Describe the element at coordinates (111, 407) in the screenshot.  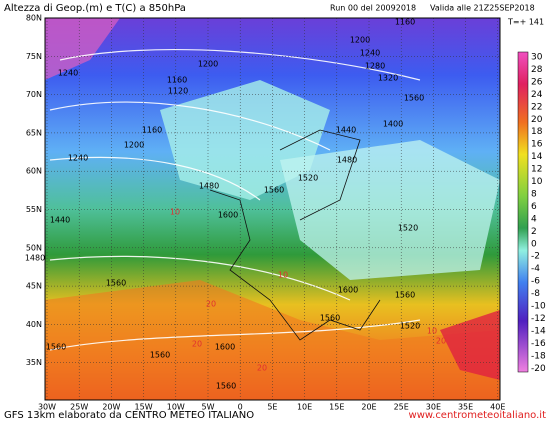
I see `lon-label: 20W` at that location.